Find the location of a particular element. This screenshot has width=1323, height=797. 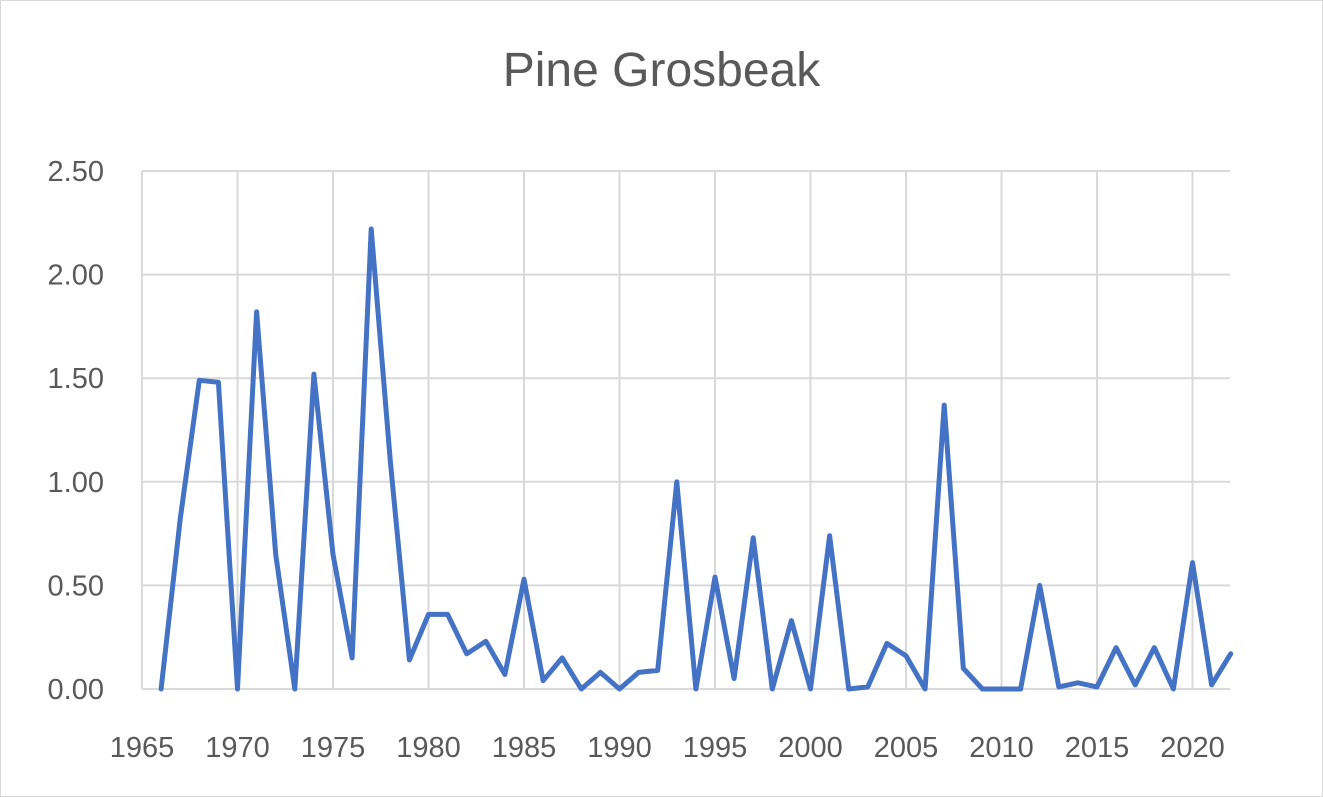

x-tick-label: 2015 is located at coordinates (1097, 748).